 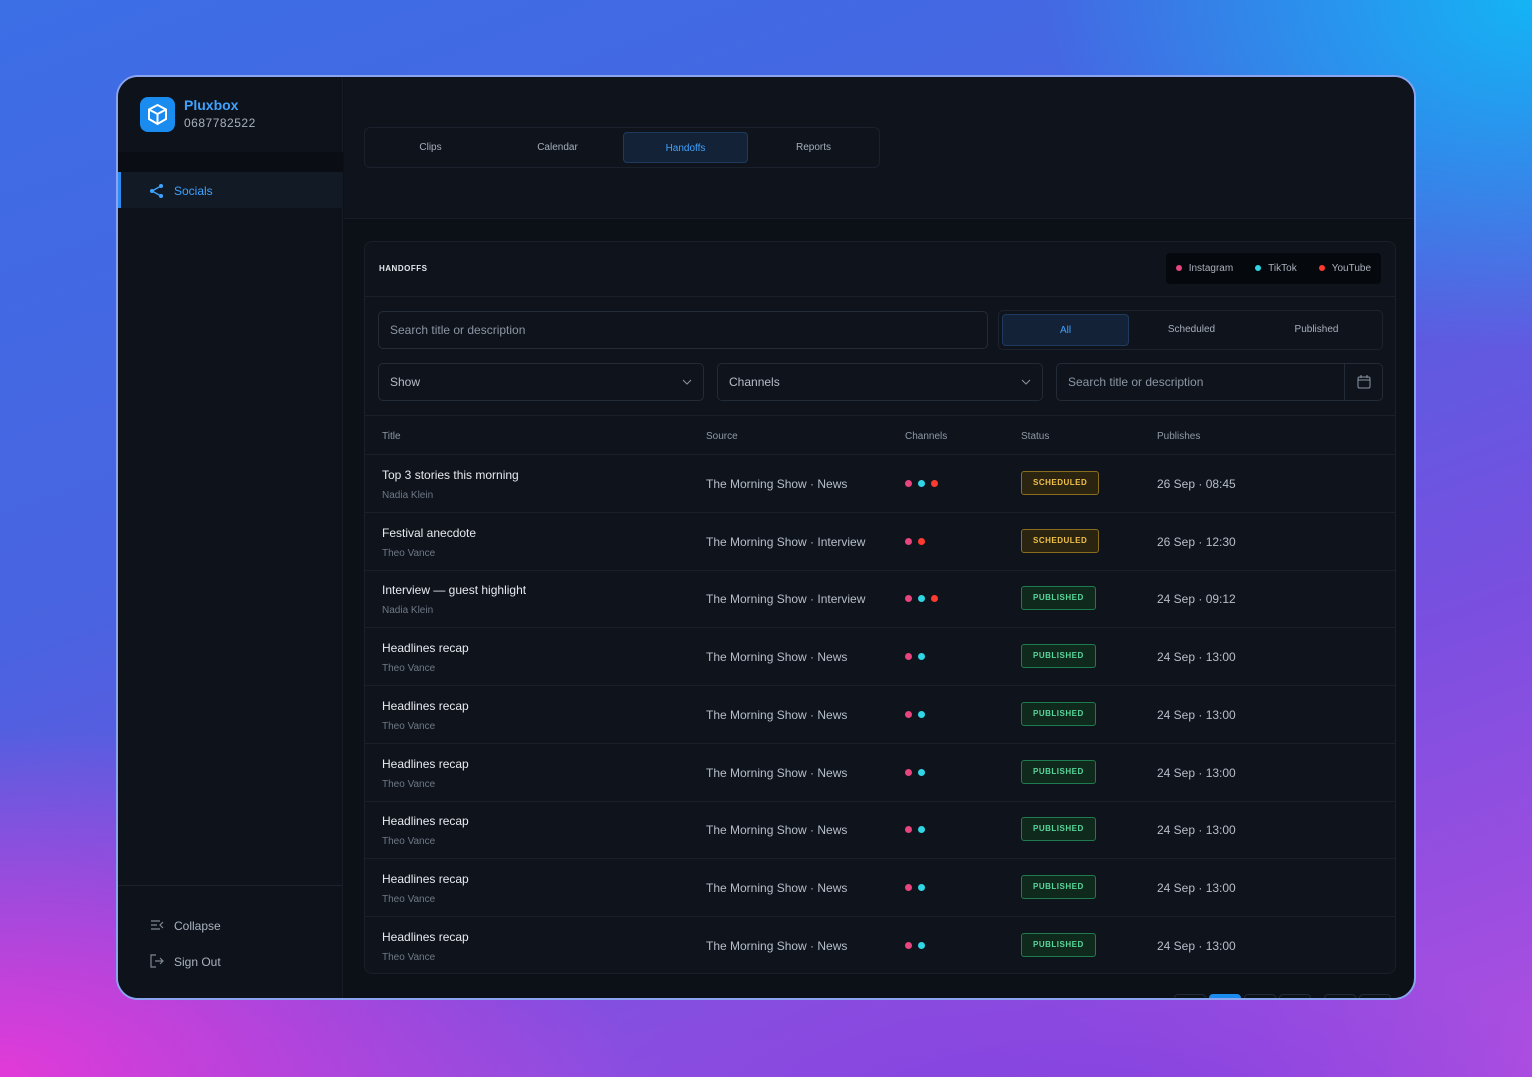 I want to click on column-header: Source, so click(x=722, y=436).